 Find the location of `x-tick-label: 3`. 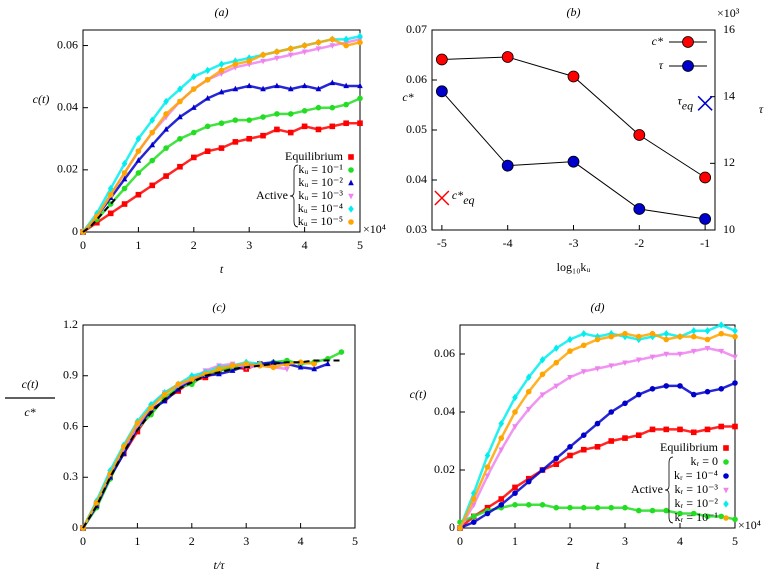

x-tick-label: 3 is located at coordinates (249, 245).